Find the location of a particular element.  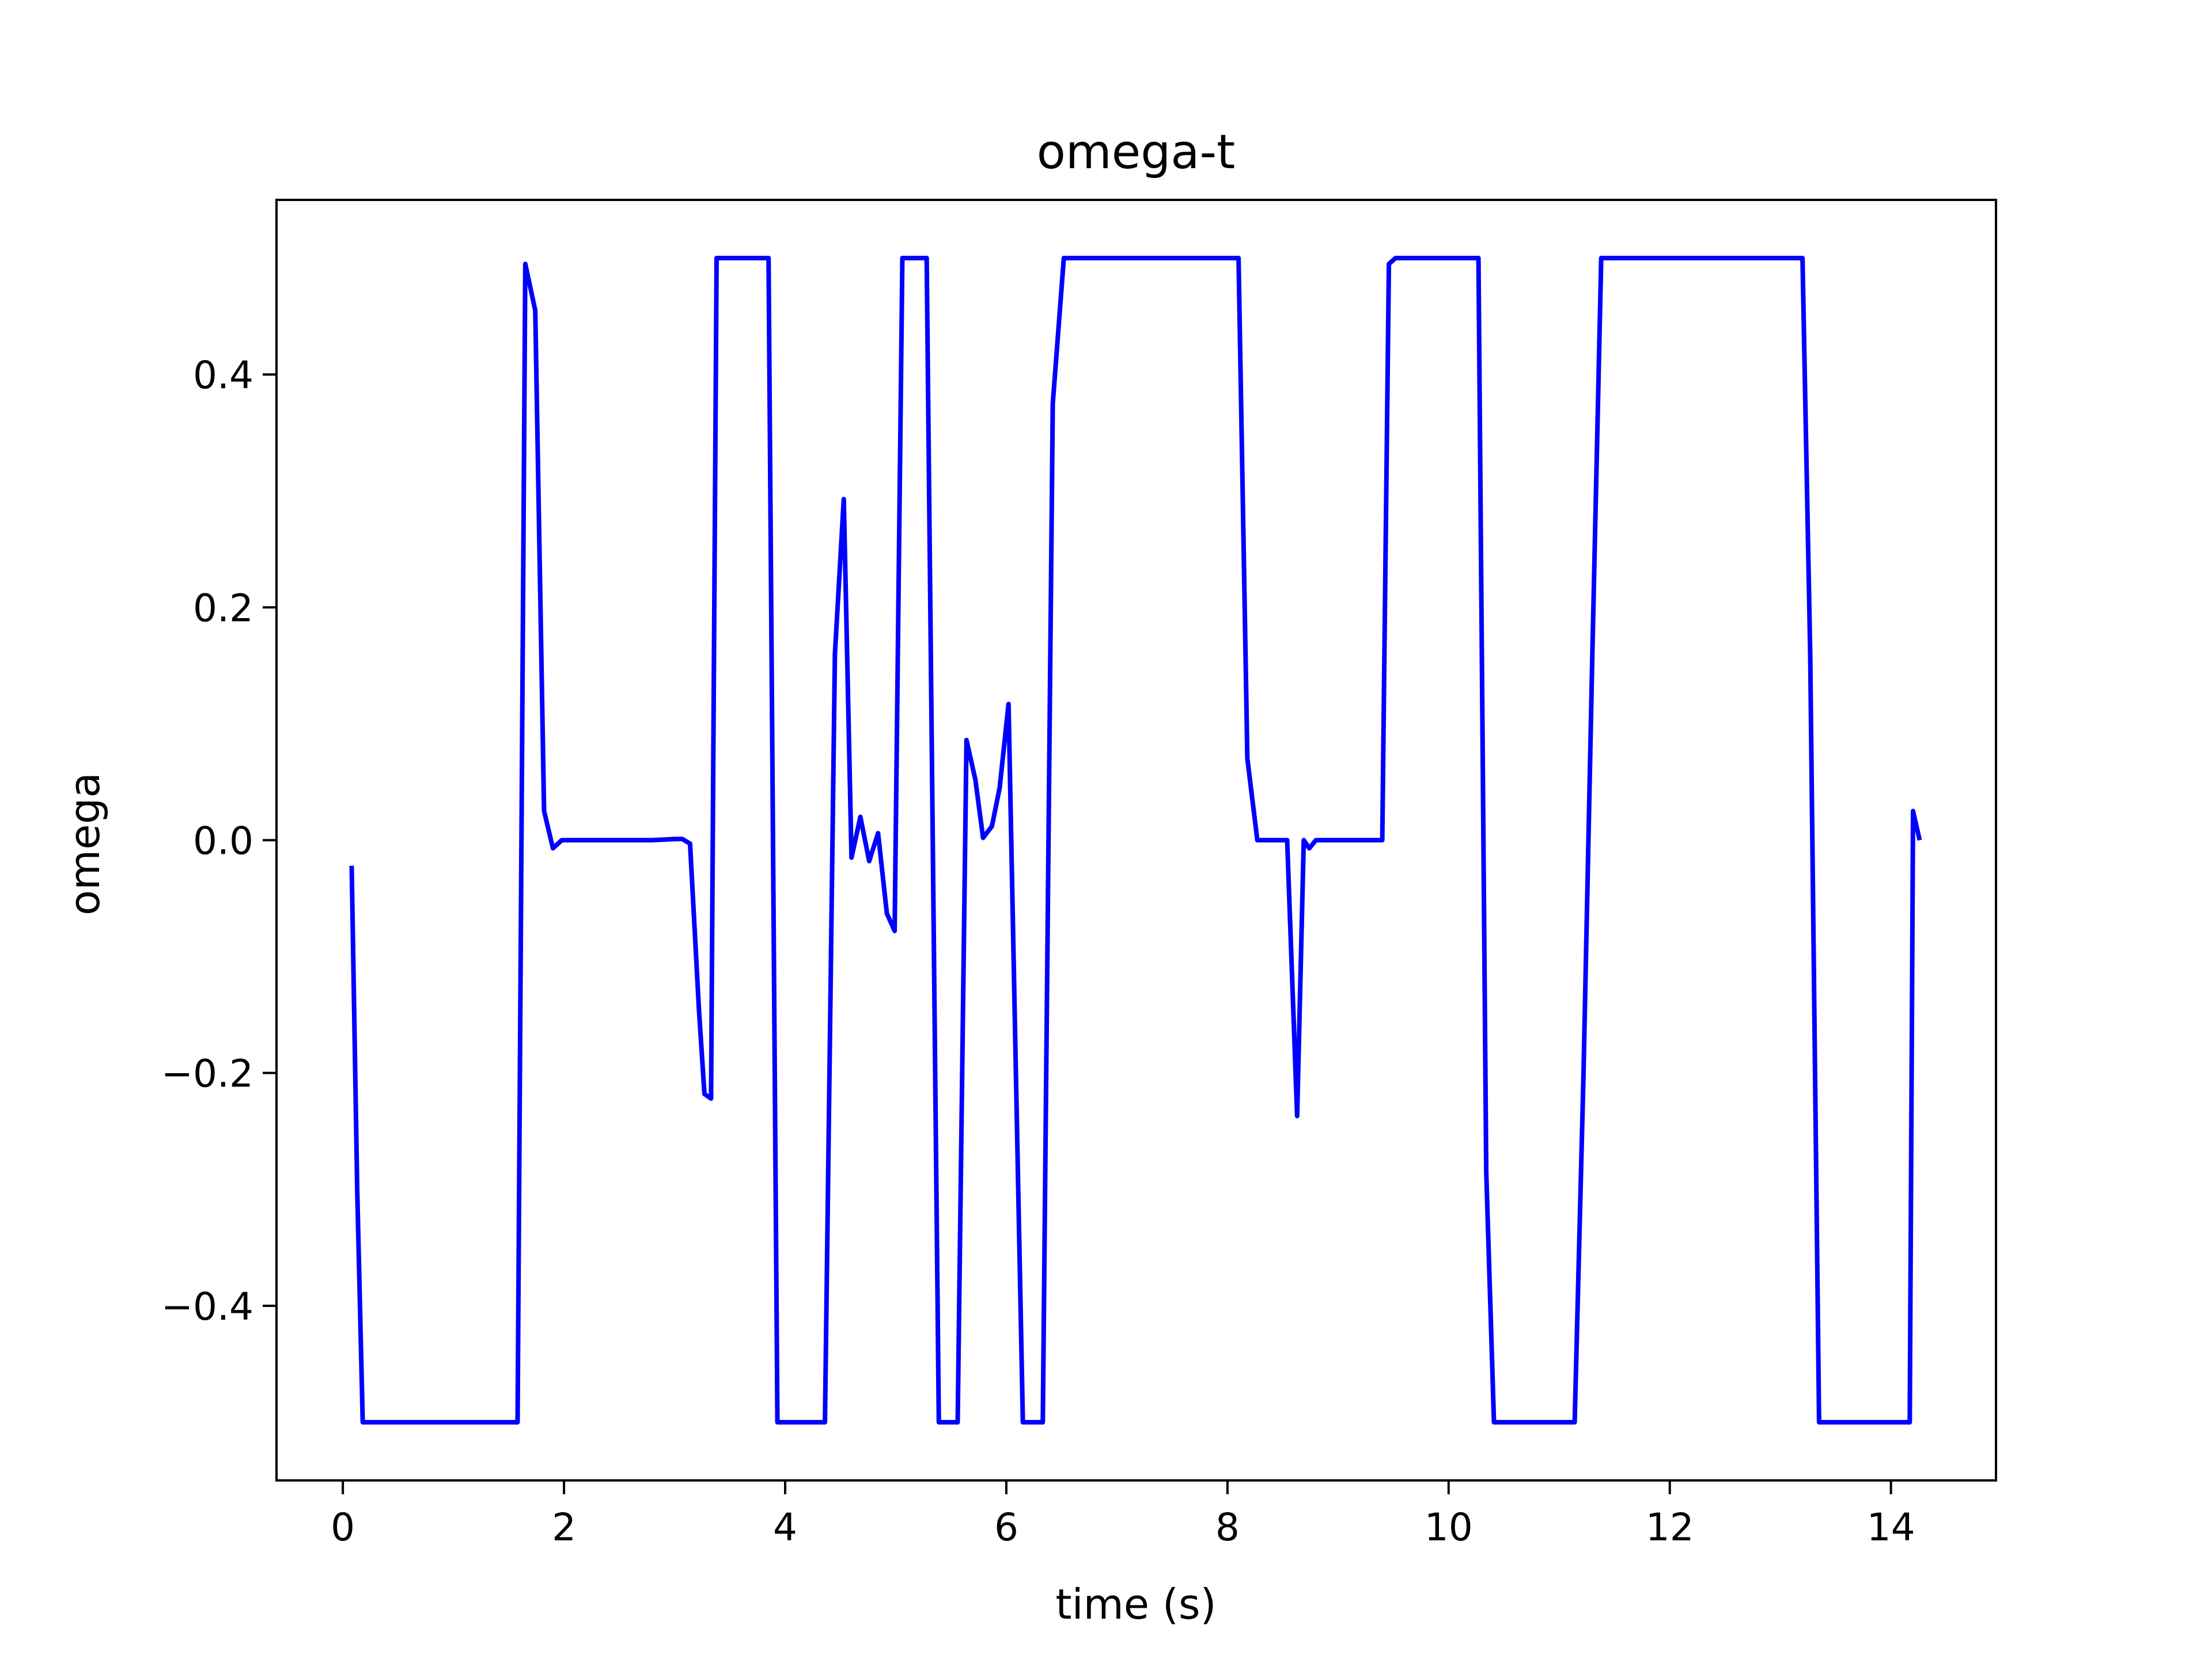

x-tick-label: 12 is located at coordinates (1670, 1527).